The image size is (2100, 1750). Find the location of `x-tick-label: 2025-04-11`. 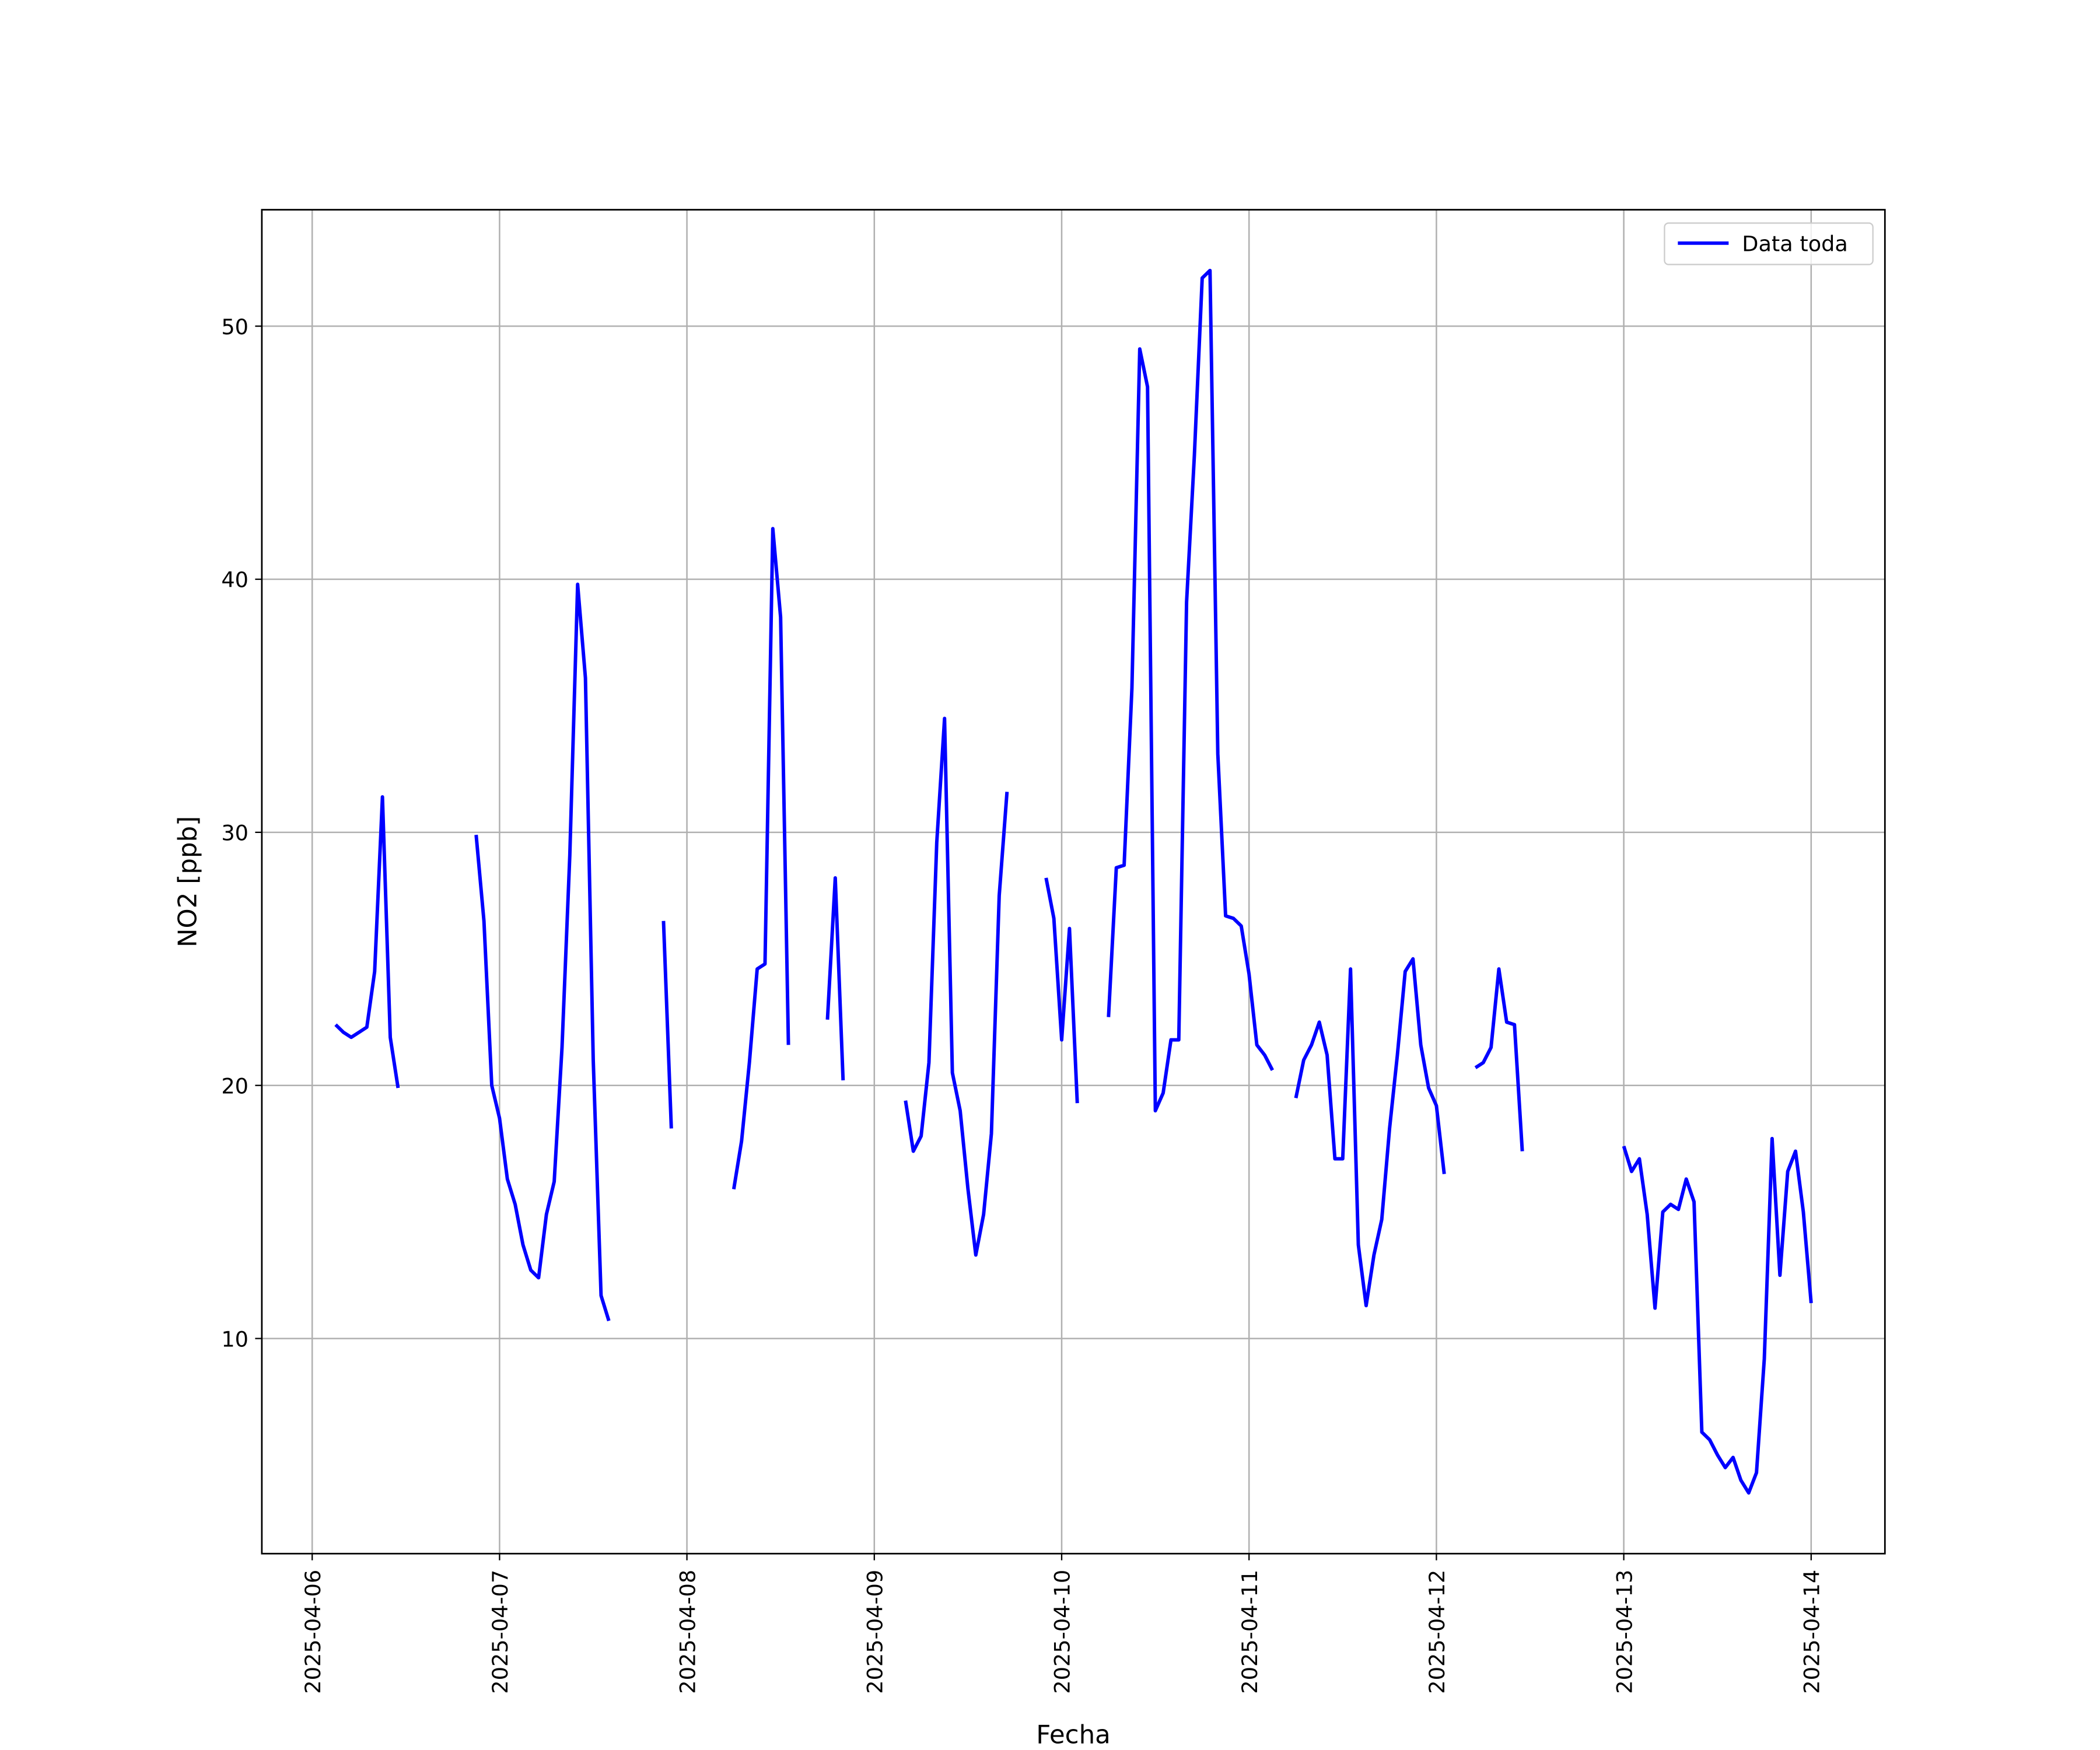

x-tick-label: 2025-04-11 is located at coordinates (1249, 1632).